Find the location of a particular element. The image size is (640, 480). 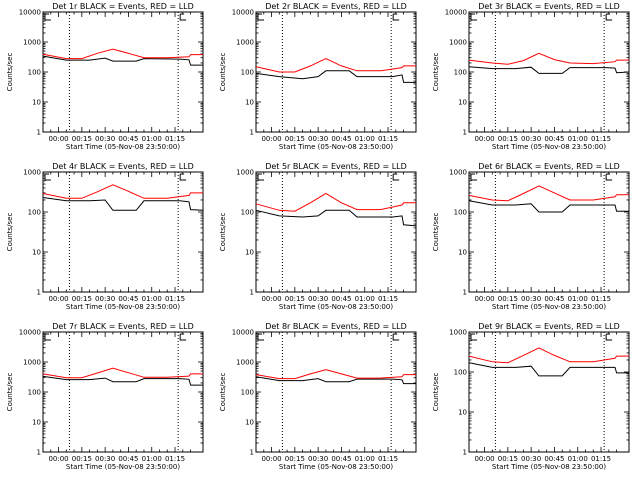

chart-title: Det 3r BLACK = Events, RED = LLD is located at coordinates (549, 6).